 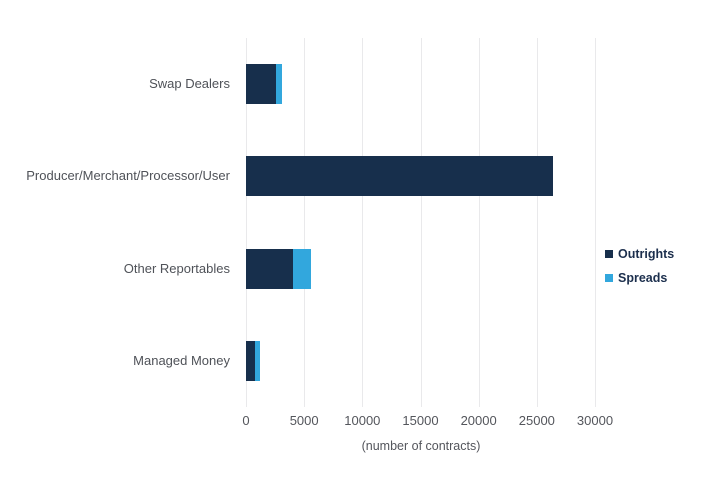 What do you see at coordinates (595, 420) in the screenshot?
I see `x-tick-label: 30000` at bounding box center [595, 420].